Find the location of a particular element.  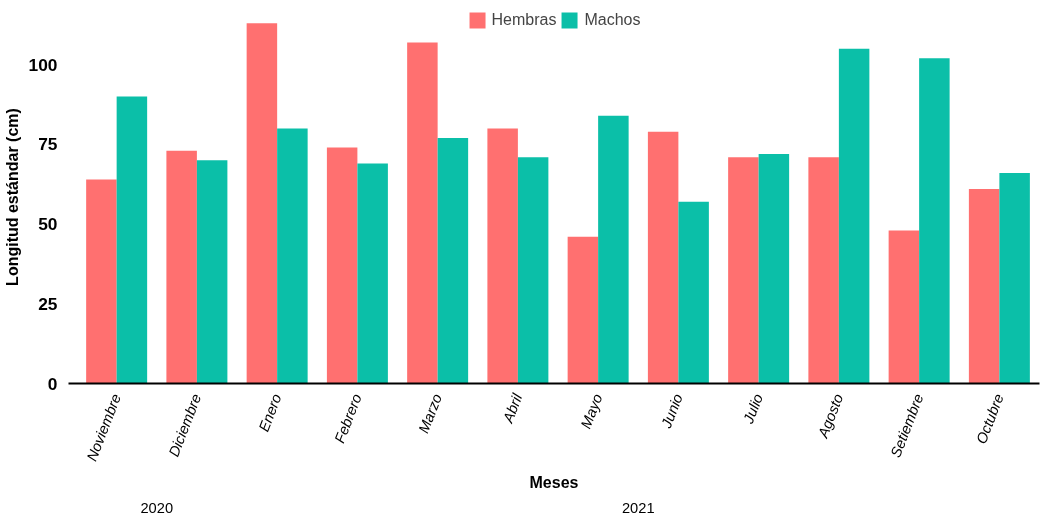

x-tick-label: Enero is located at coordinates (270, 412).